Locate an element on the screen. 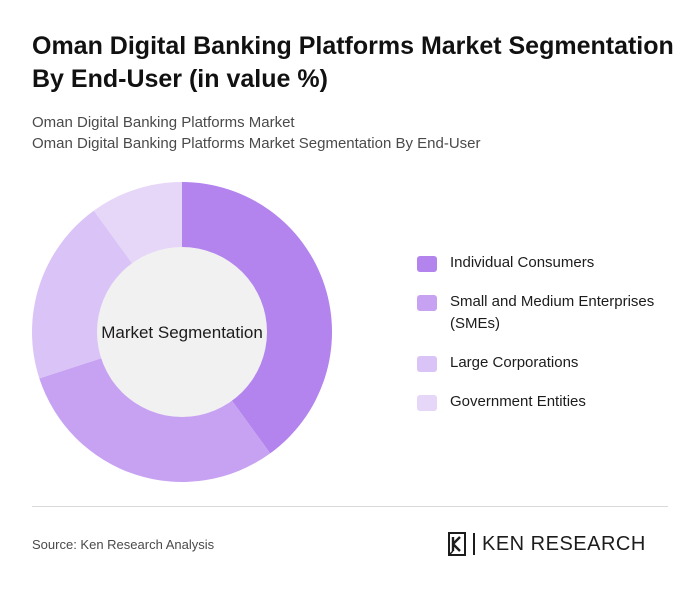 The height and width of the screenshot is (591, 700). donut-center-hole is located at coordinates (182, 332).